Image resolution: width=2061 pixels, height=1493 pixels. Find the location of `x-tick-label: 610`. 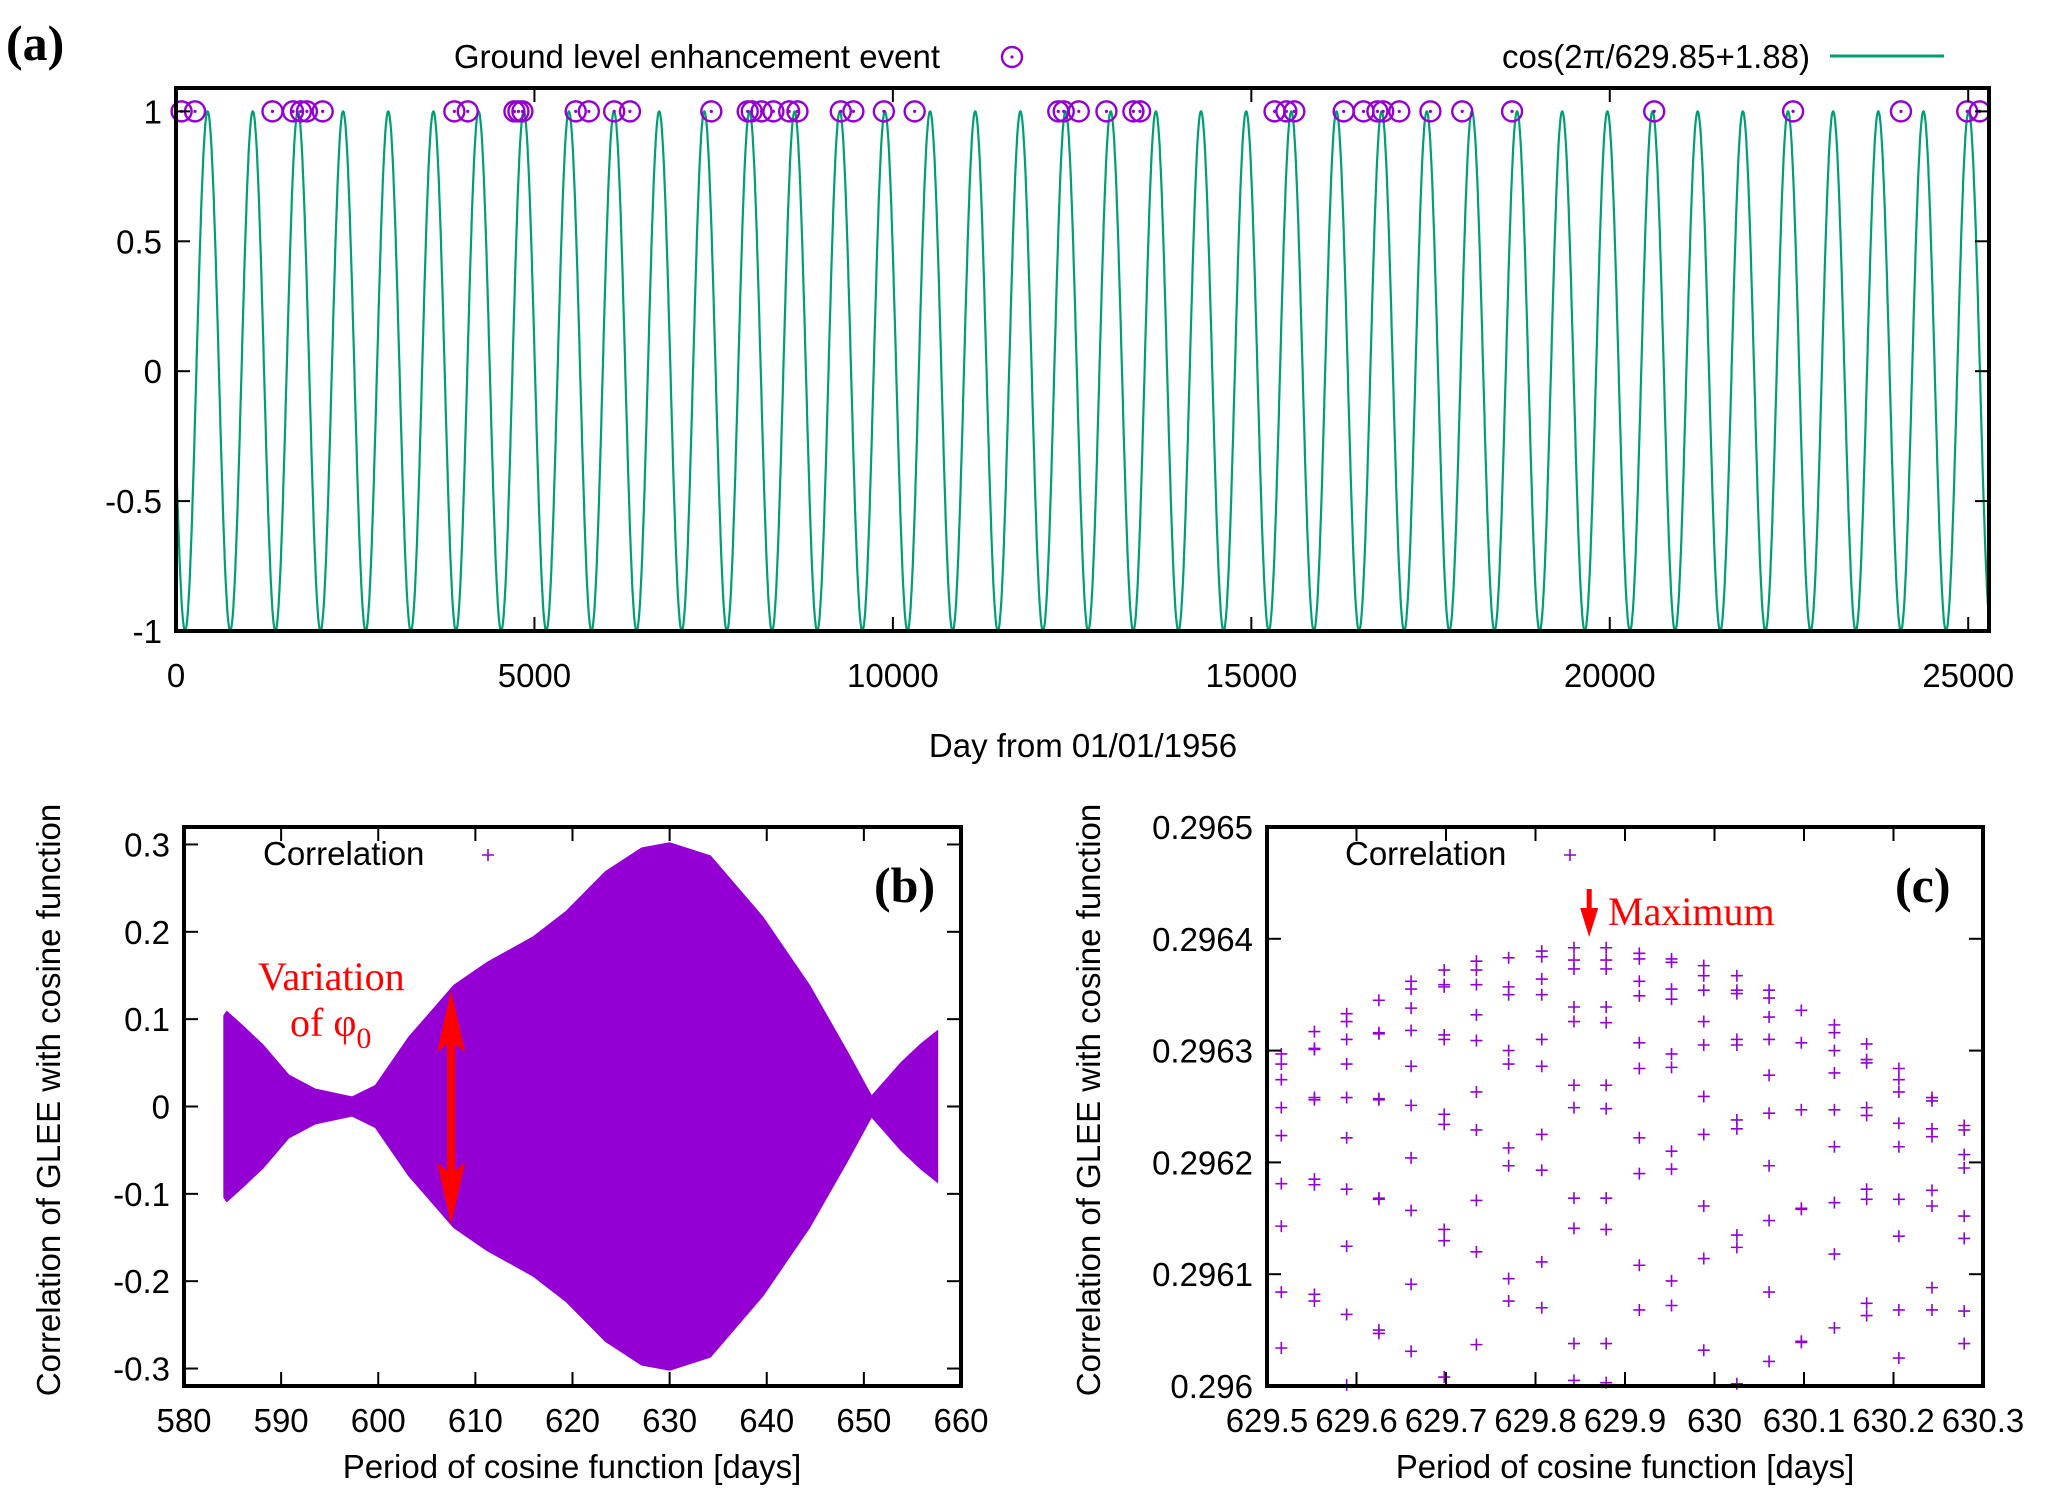

x-tick-label: 610 is located at coordinates (475, 1420).